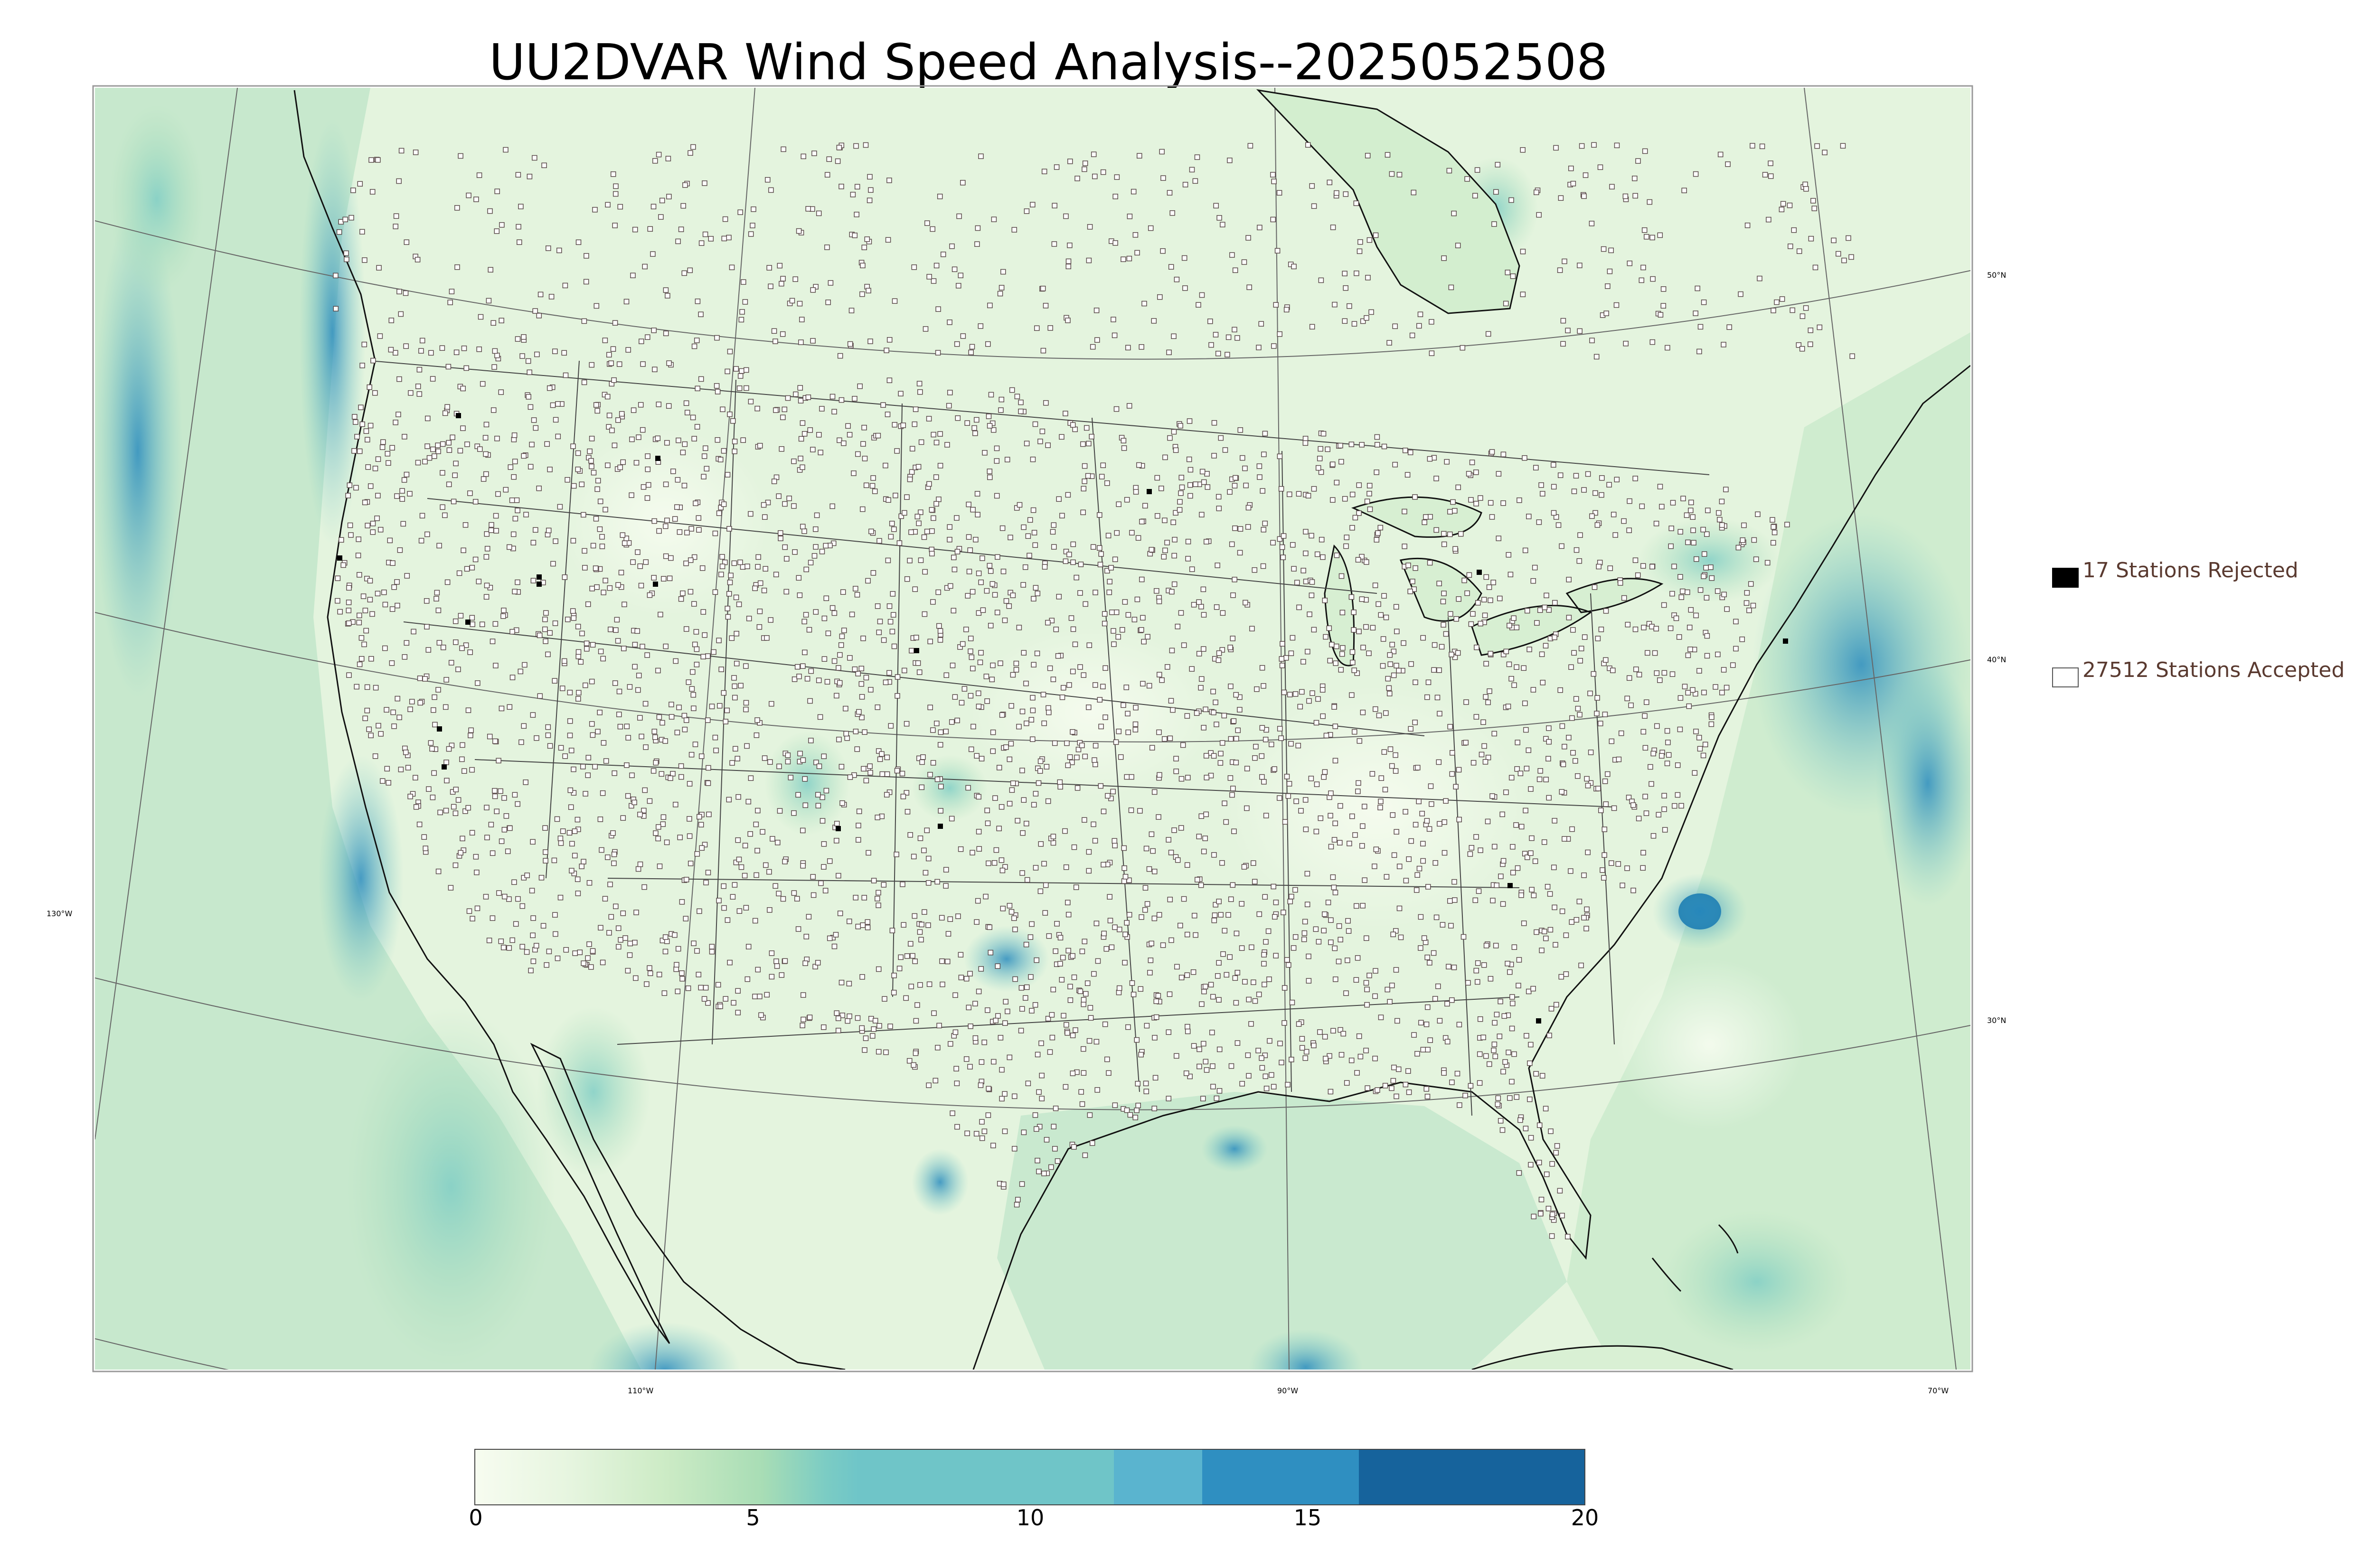  What do you see at coordinates (1585, 1518) in the screenshot?
I see `colorbar-tick-20: 20` at bounding box center [1585, 1518].